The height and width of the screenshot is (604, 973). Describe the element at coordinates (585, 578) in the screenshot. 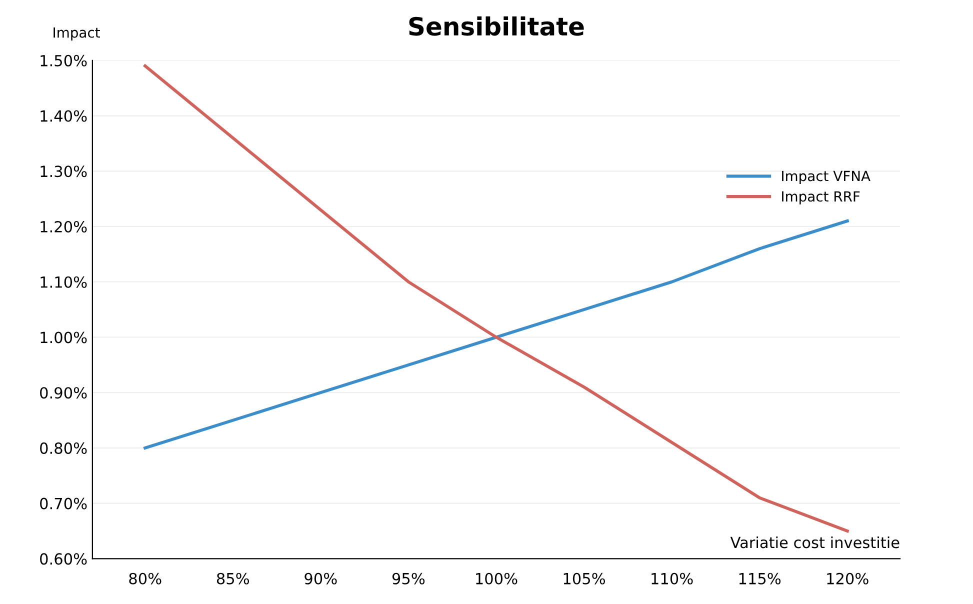

I see `x-tick-label: 105%` at that location.